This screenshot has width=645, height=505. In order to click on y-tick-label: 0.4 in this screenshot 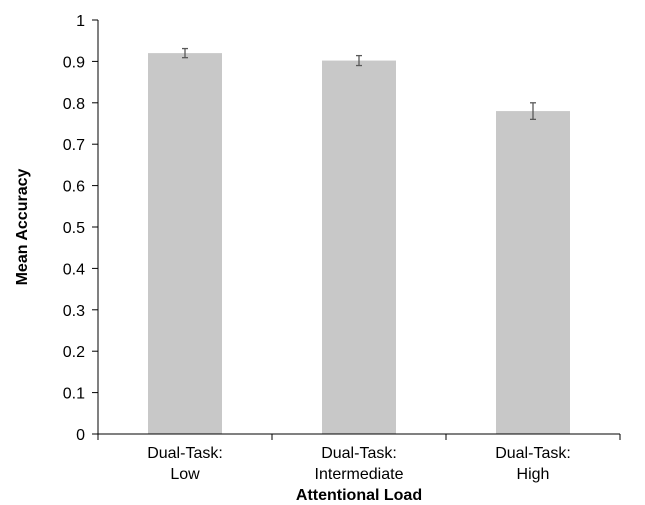, I will do `click(74, 269)`.